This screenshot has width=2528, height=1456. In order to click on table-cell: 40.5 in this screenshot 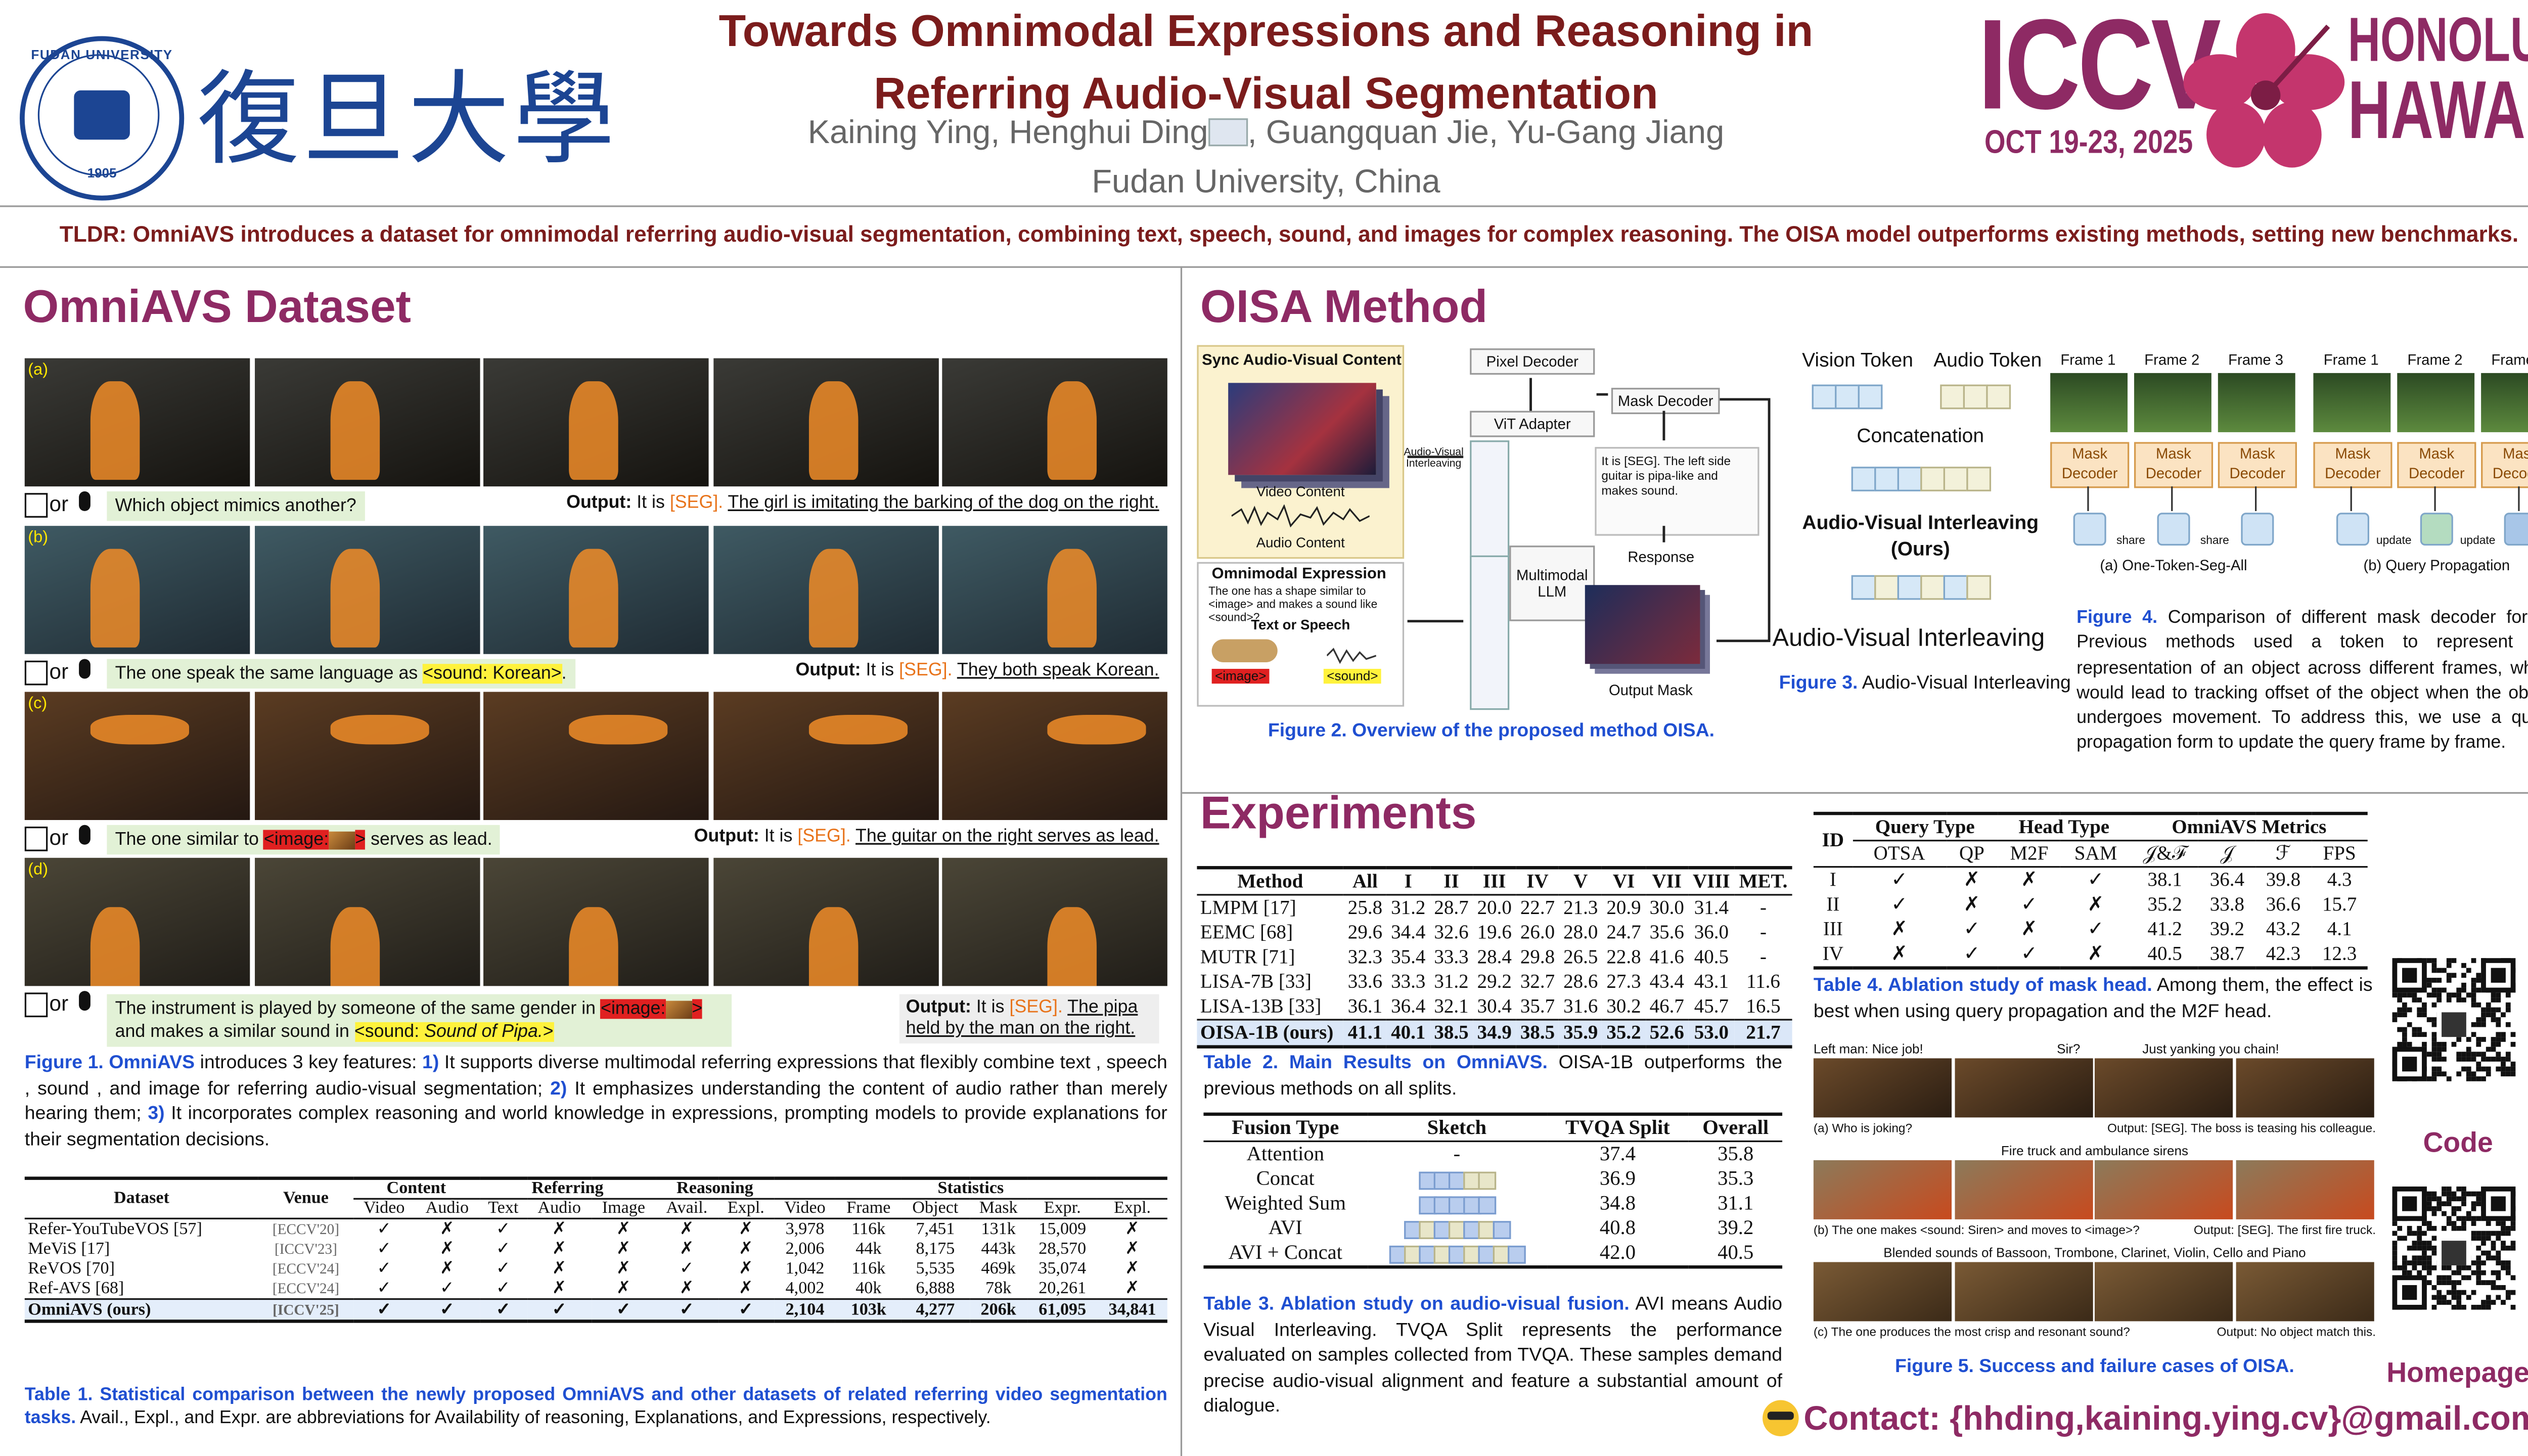, I will do `click(2165, 955)`.